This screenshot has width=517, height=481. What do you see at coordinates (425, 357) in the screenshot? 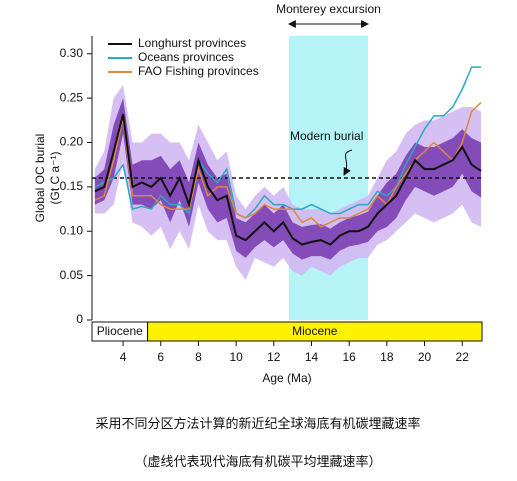
I see `x-tick-label: 20` at bounding box center [425, 357].